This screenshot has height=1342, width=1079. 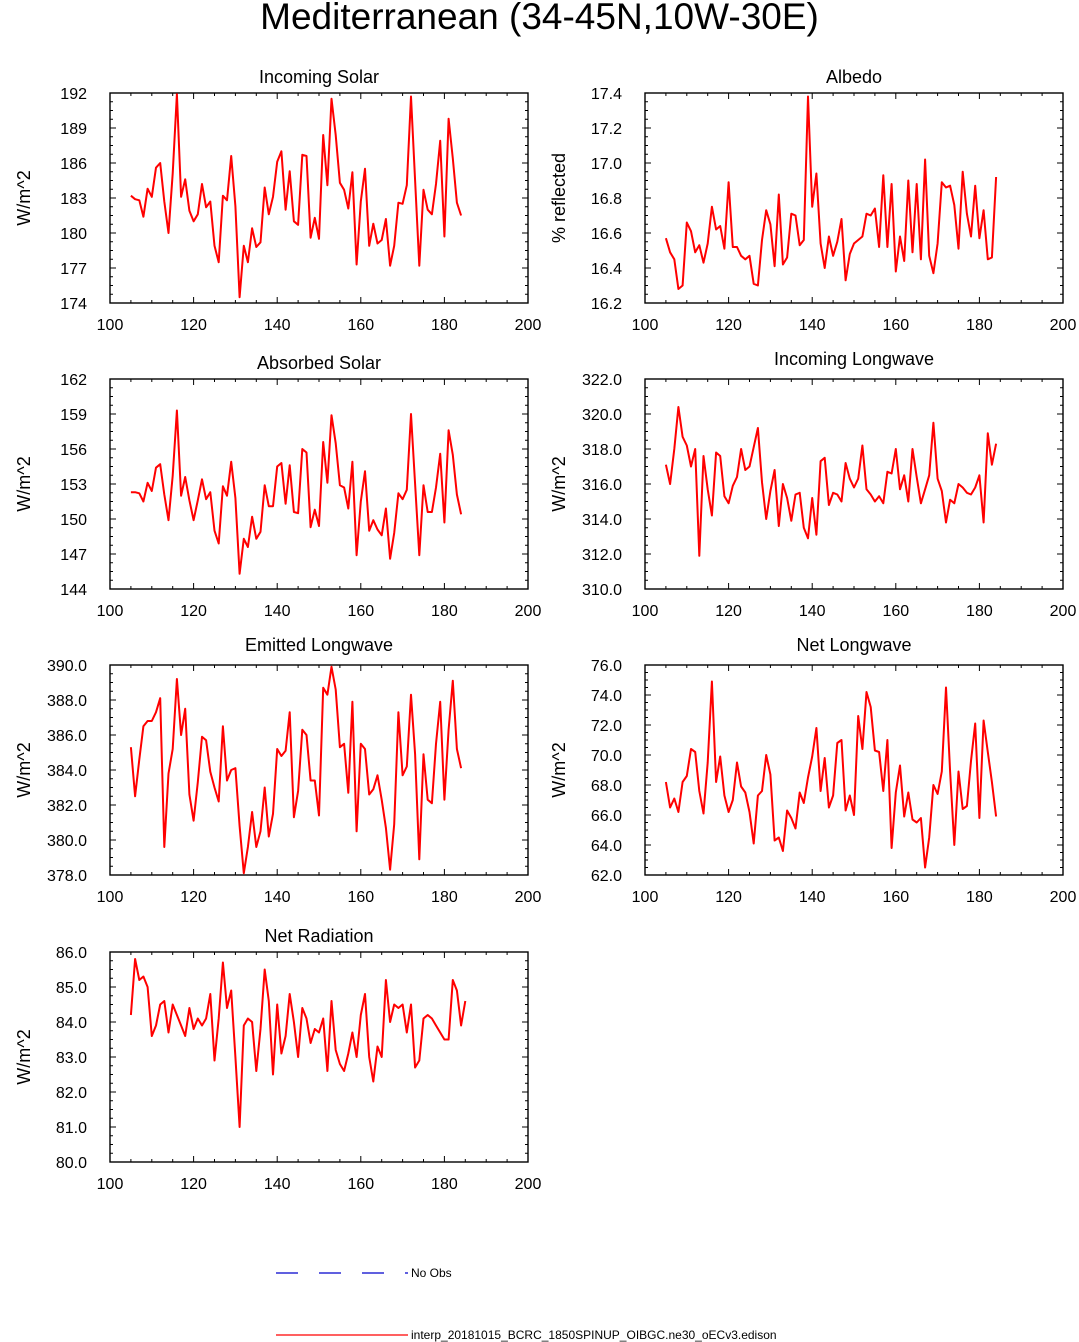 I want to click on y-tick-label: 72.0, so click(x=606, y=726).